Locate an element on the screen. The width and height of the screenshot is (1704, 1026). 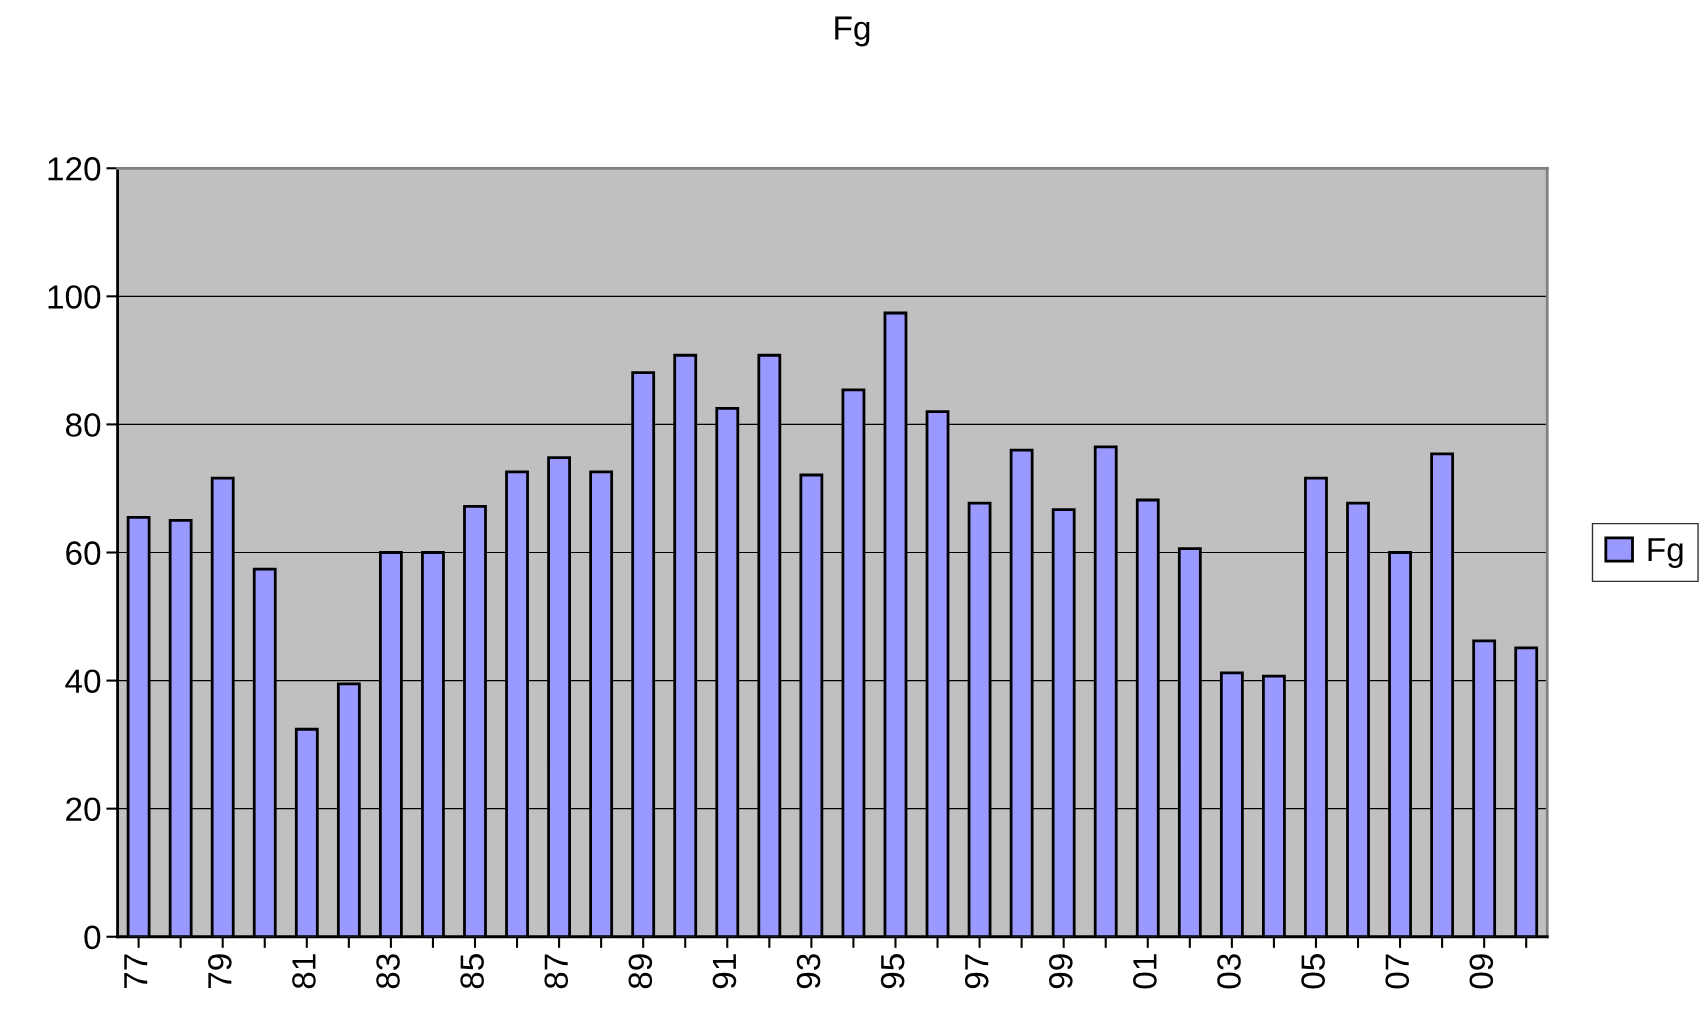
x-tick-label: 77 is located at coordinates (136, 971).